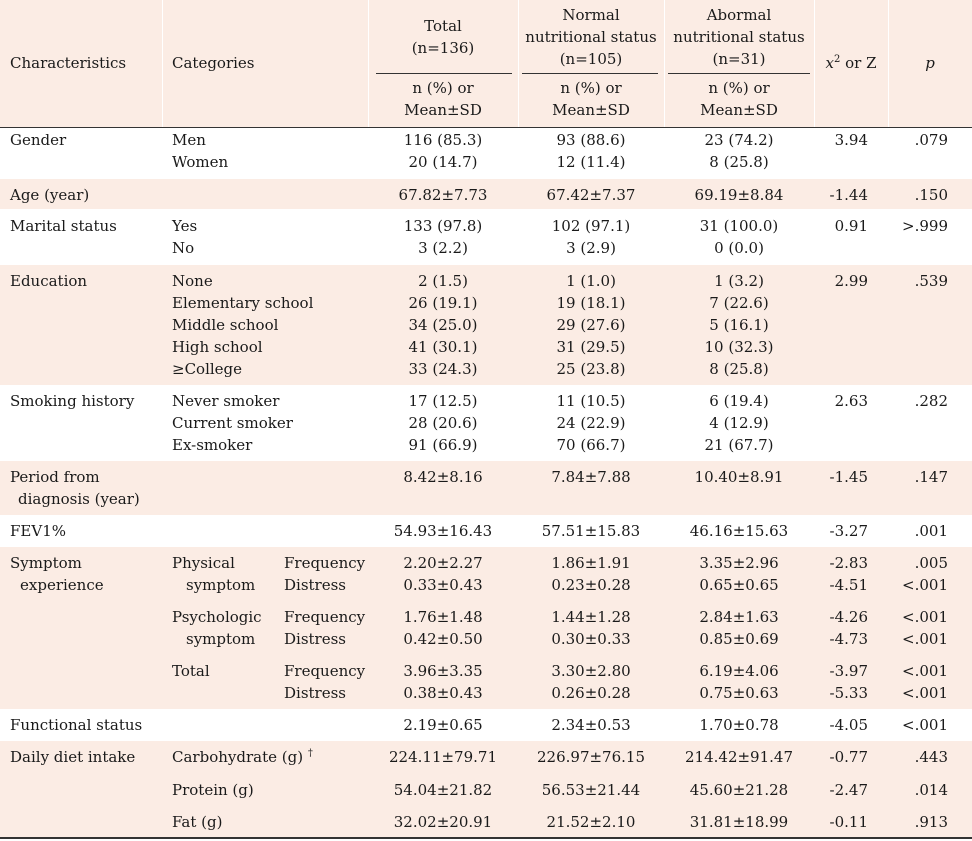  Describe the element at coordinates (225, 325) in the screenshot. I see `category-label: Middle school` at that location.